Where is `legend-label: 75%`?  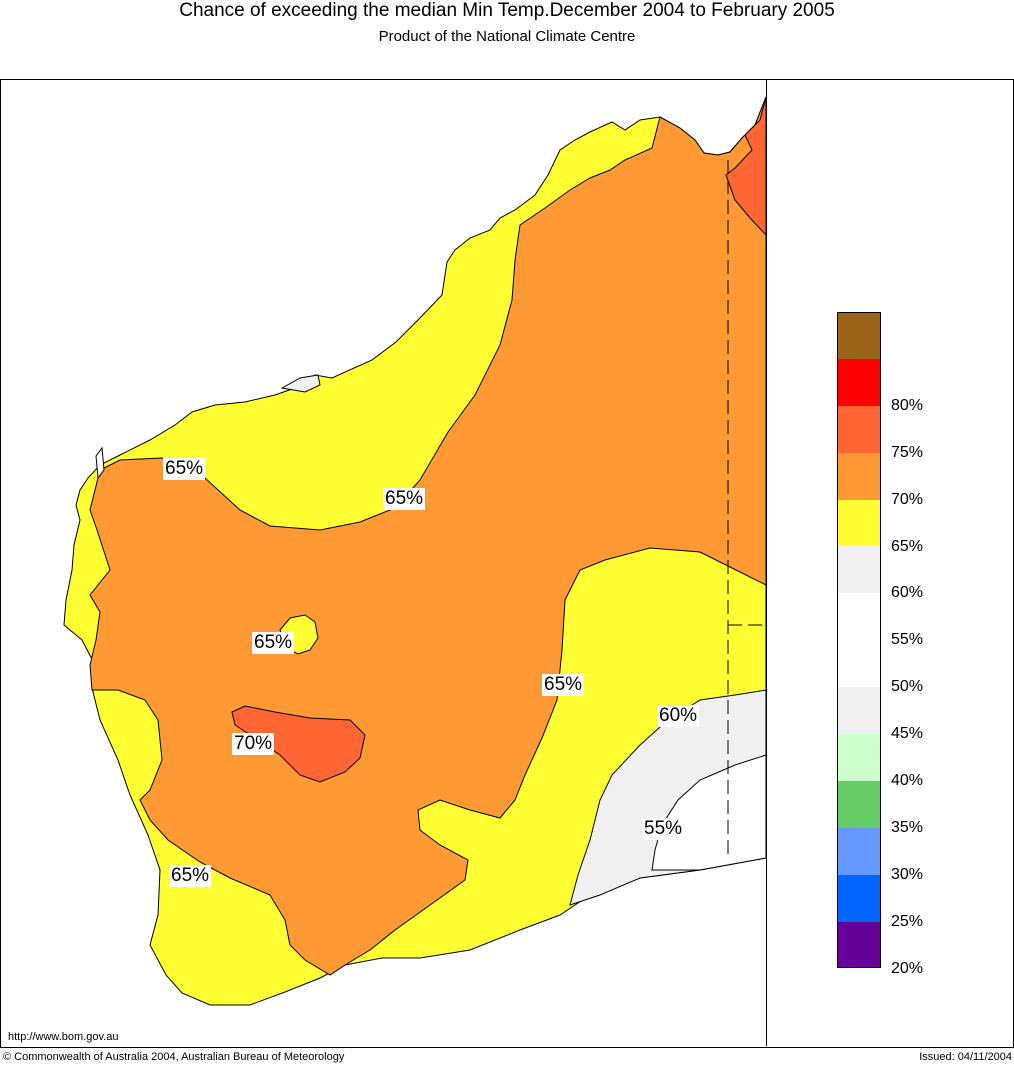
legend-label: 75% is located at coordinates (907, 452).